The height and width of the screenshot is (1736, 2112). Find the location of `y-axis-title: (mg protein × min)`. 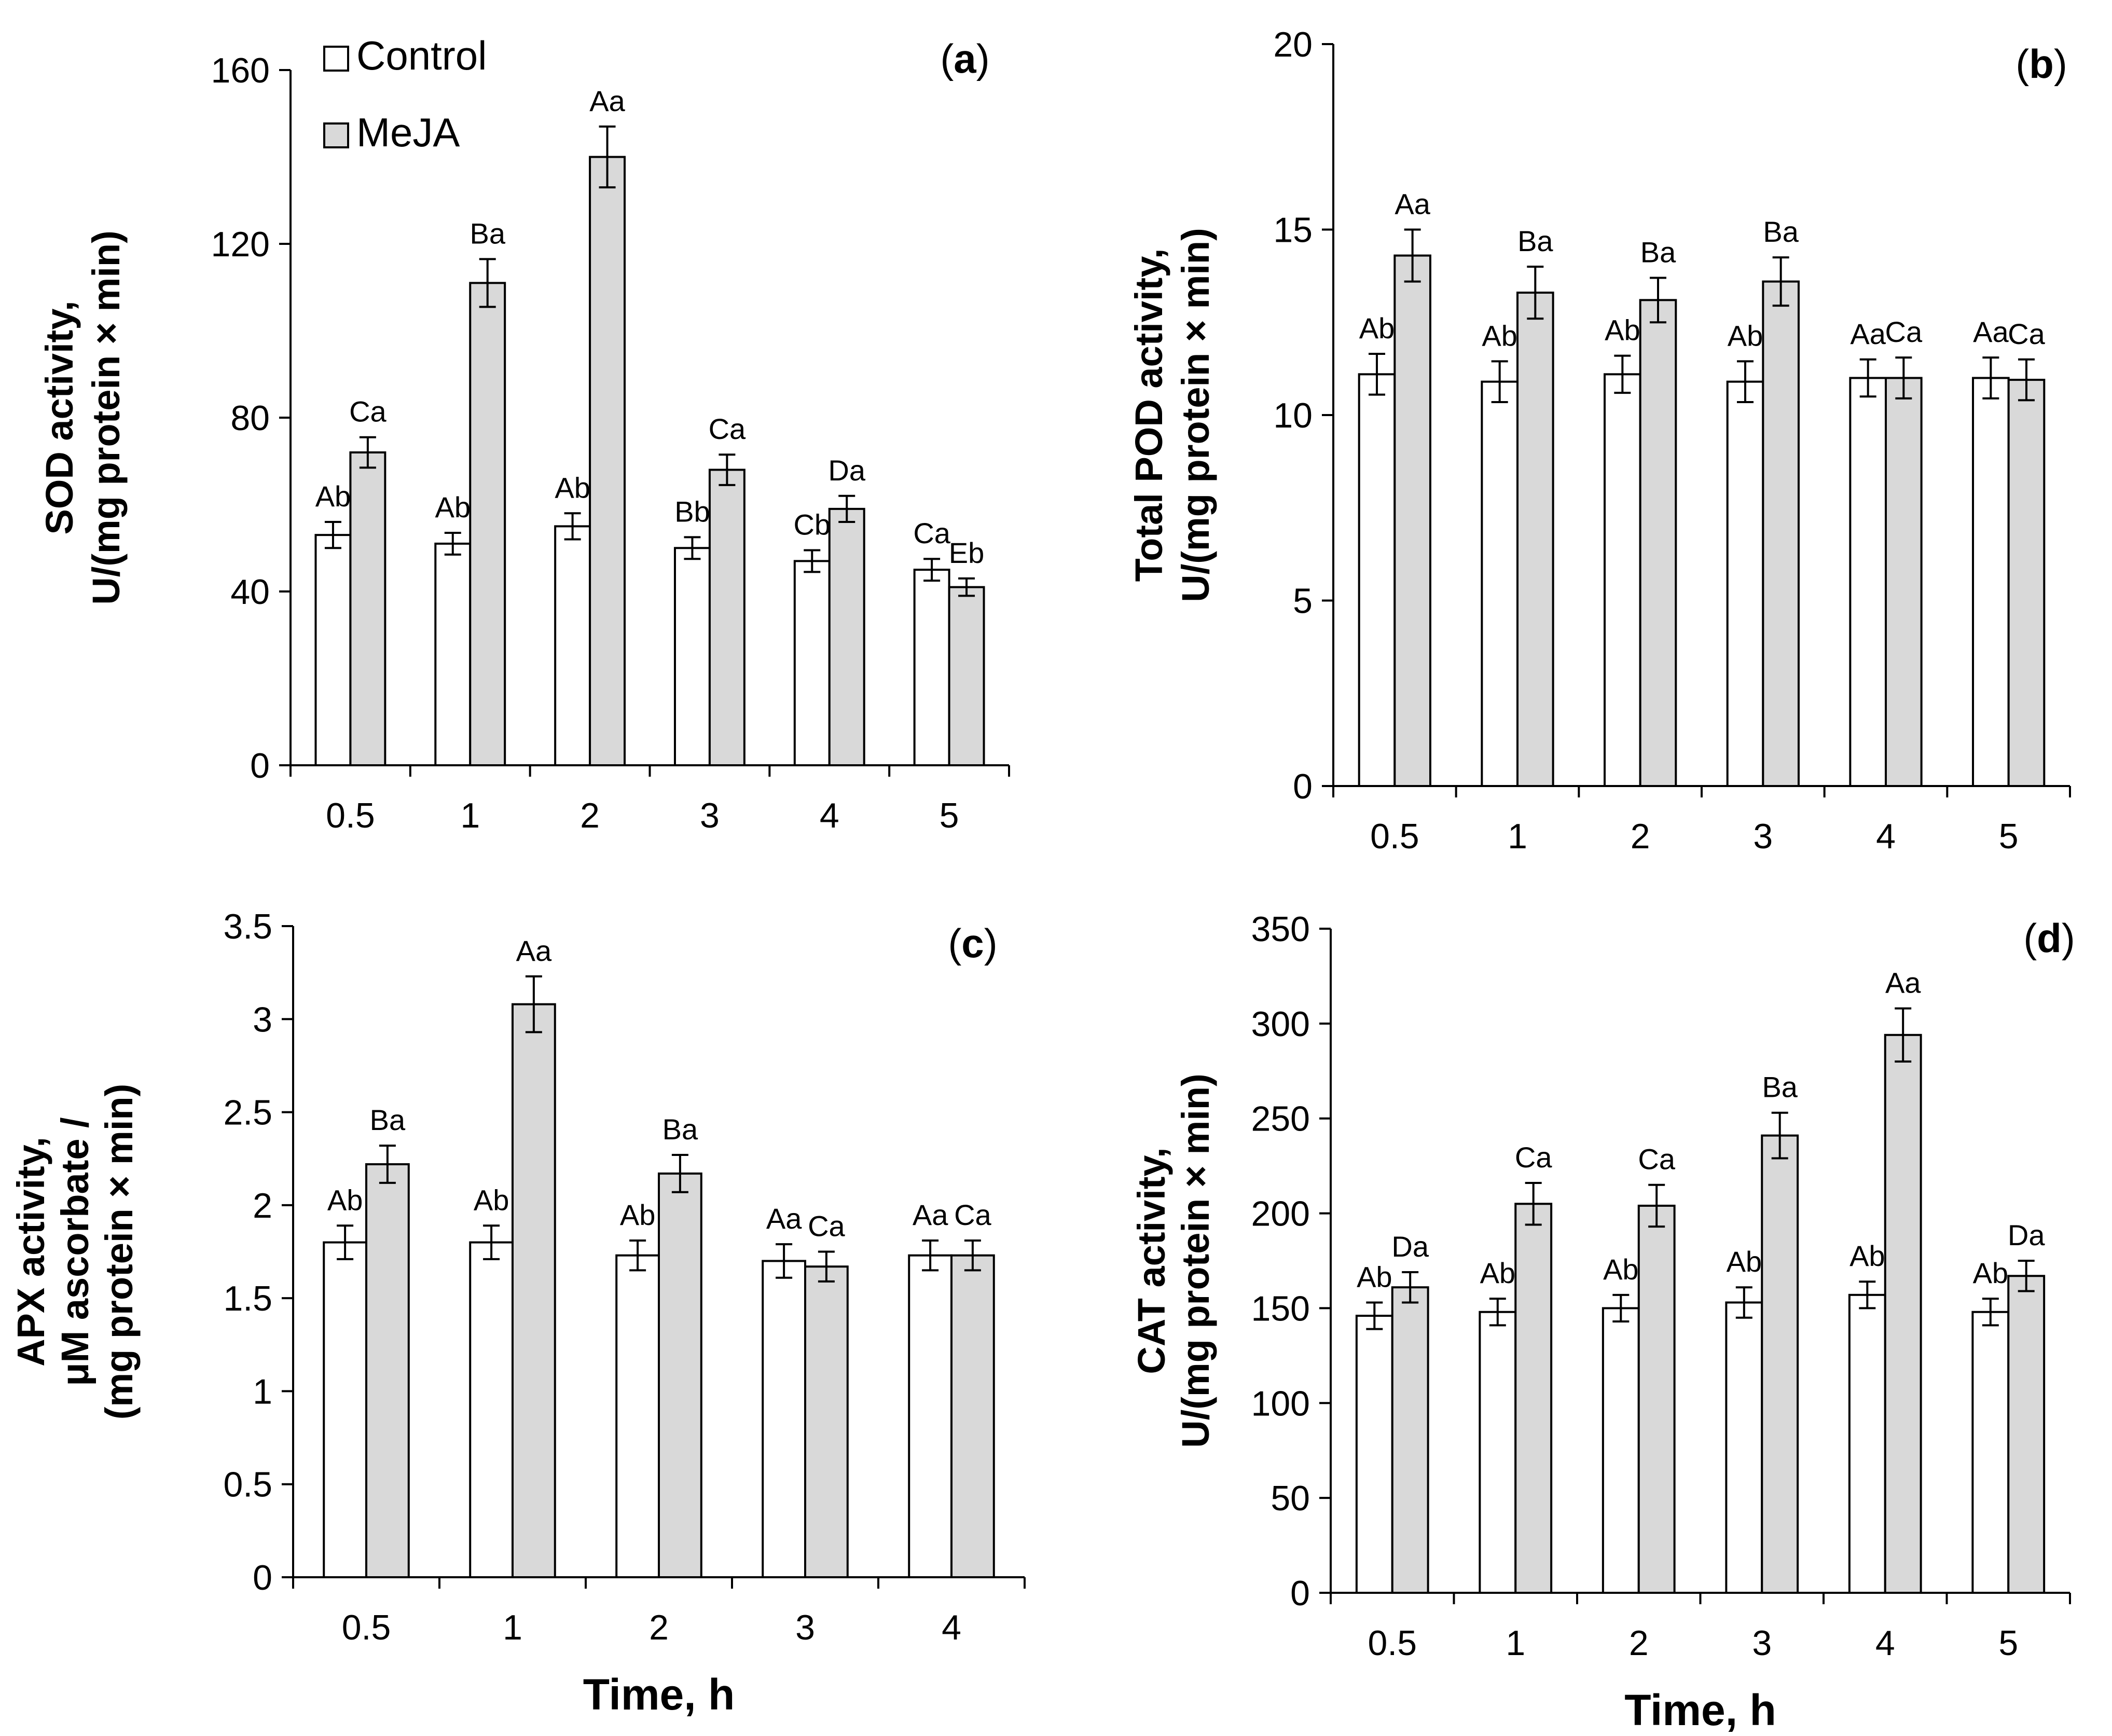

y-axis-title: (mg protein × min) is located at coordinates (119, 1252).